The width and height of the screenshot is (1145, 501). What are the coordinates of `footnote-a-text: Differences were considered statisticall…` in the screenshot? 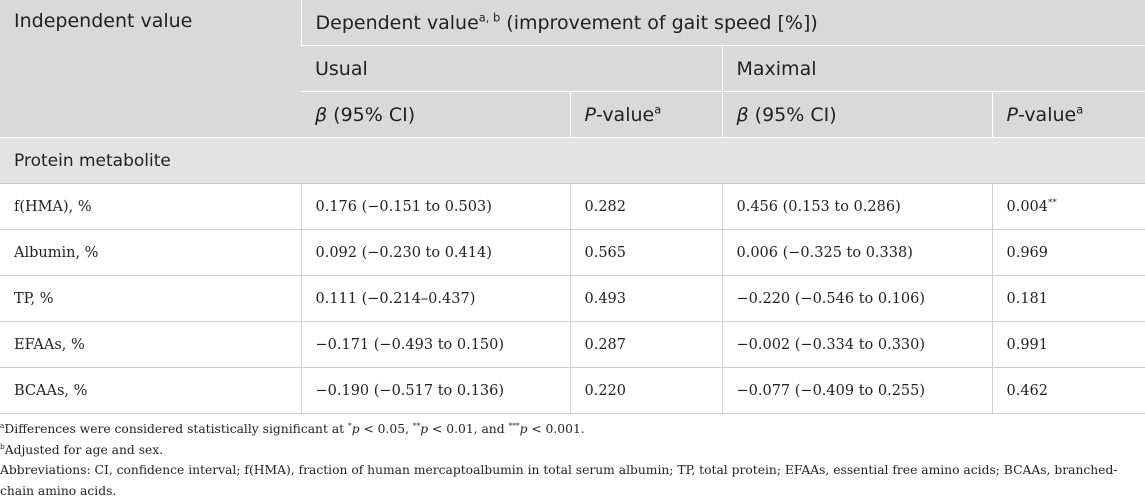 It's located at (176, 429).